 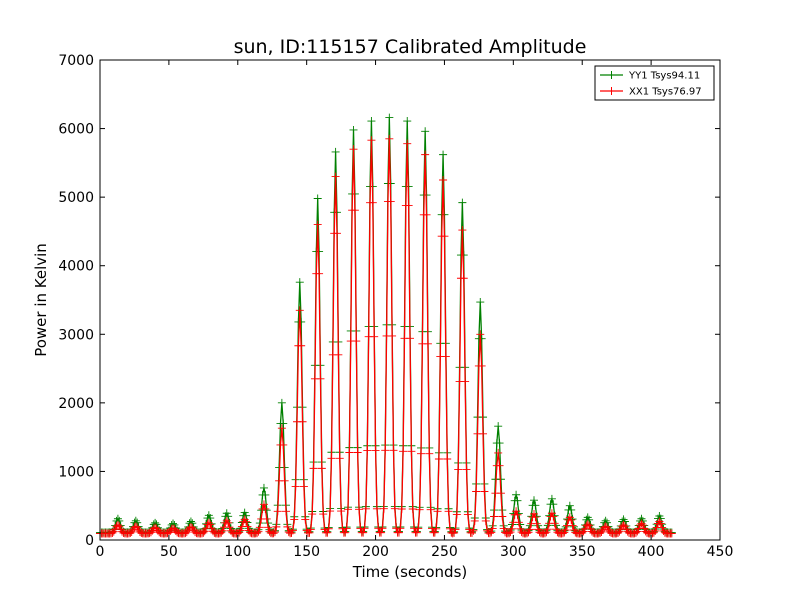 What do you see at coordinates (410, 47) in the screenshot?
I see `chart-title: sun, ID:115157 Calibrated Amplitude` at bounding box center [410, 47].